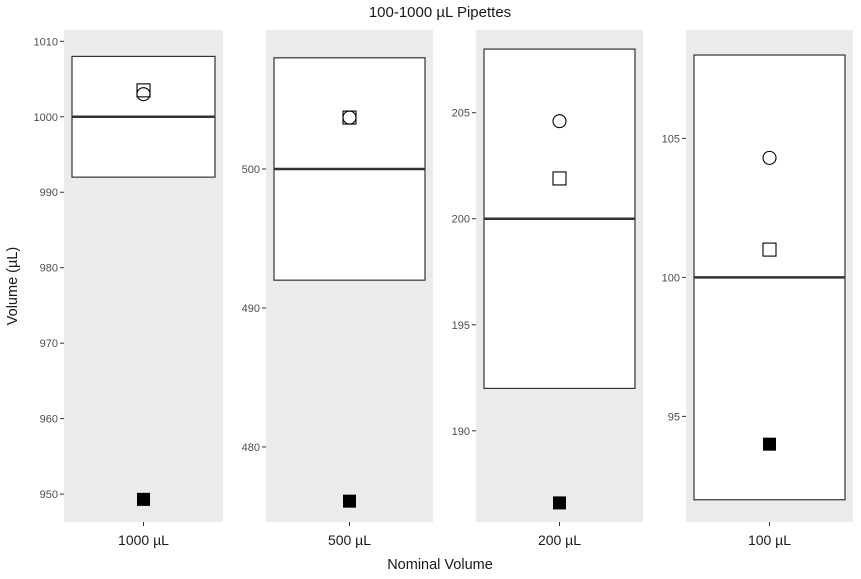 The image size is (861, 579). Describe the element at coordinates (461, 114) in the screenshot. I see `y-tick-label: 205` at that location.